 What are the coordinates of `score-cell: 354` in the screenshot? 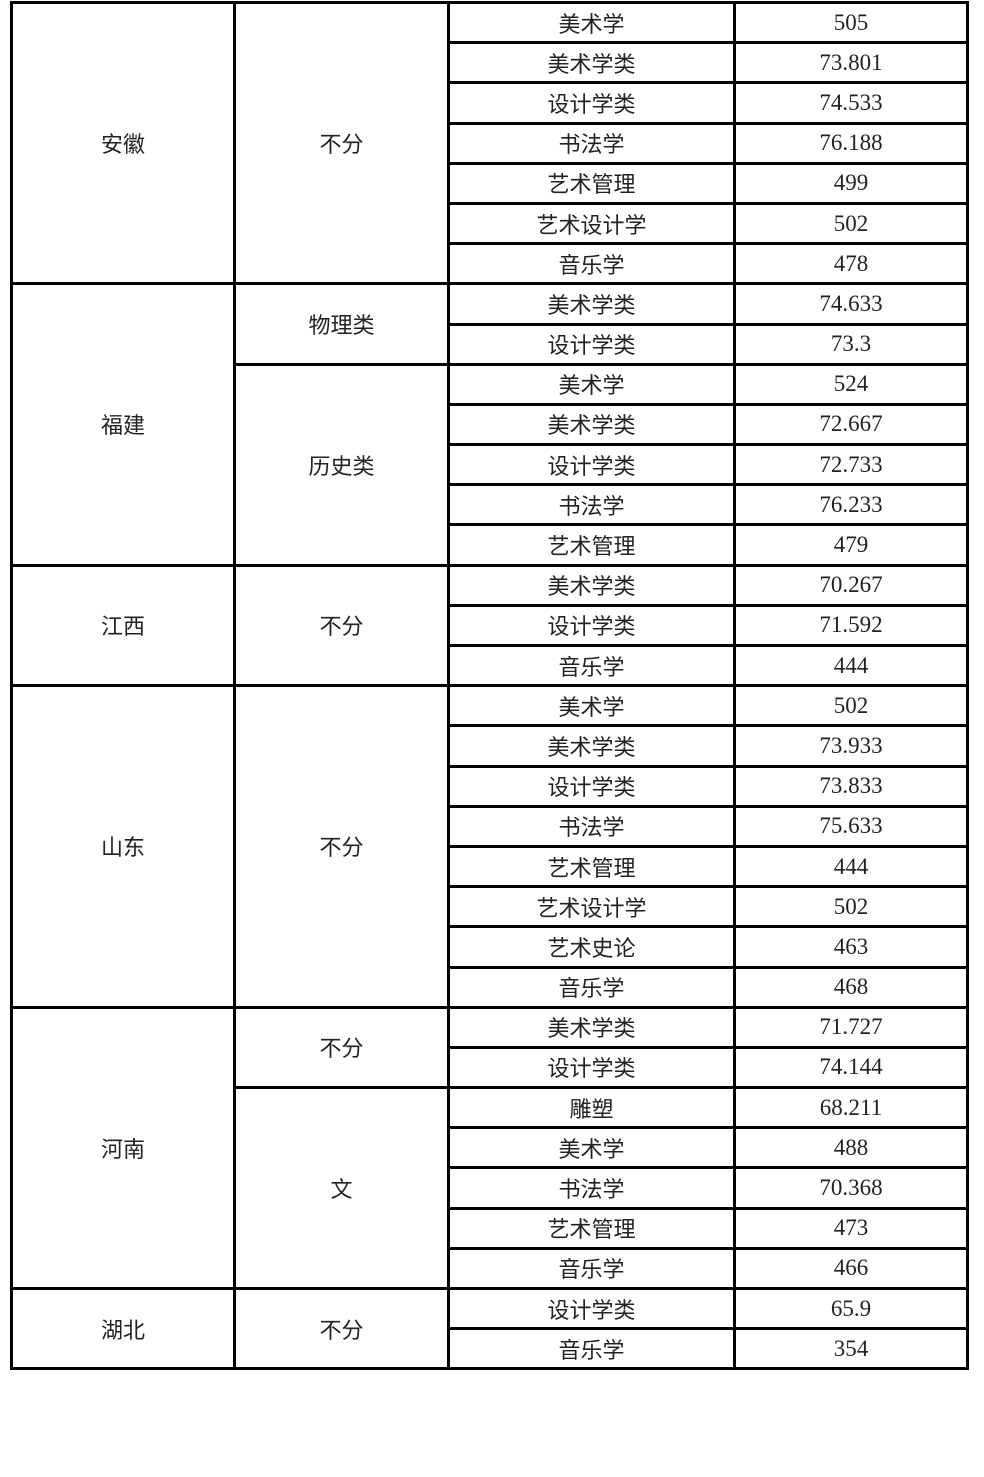 It's located at (851, 1349).